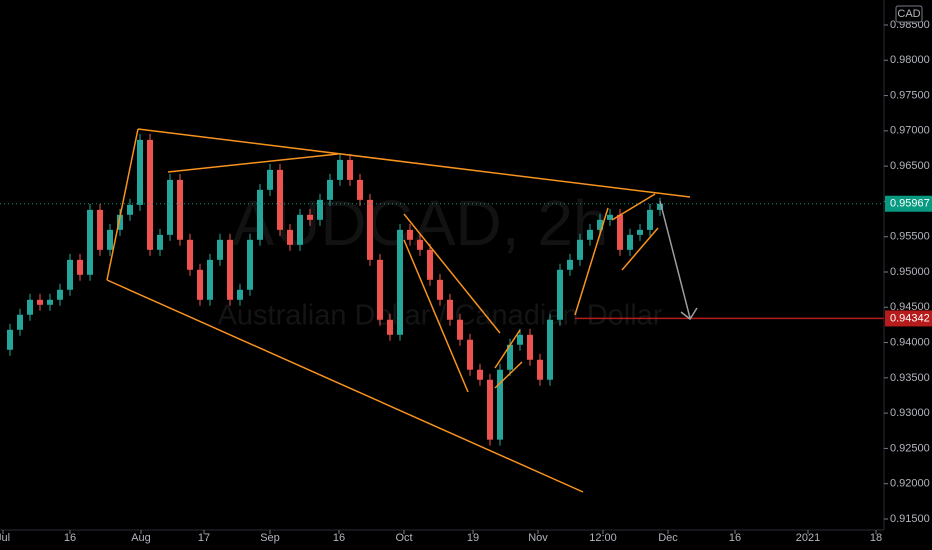 Image resolution: width=932 pixels, height=550 pixels. What do you see at coordinates (910, 342) in the screenshot?
I see `y-tick-label: 0.94000` at bounding box center [910, 342].